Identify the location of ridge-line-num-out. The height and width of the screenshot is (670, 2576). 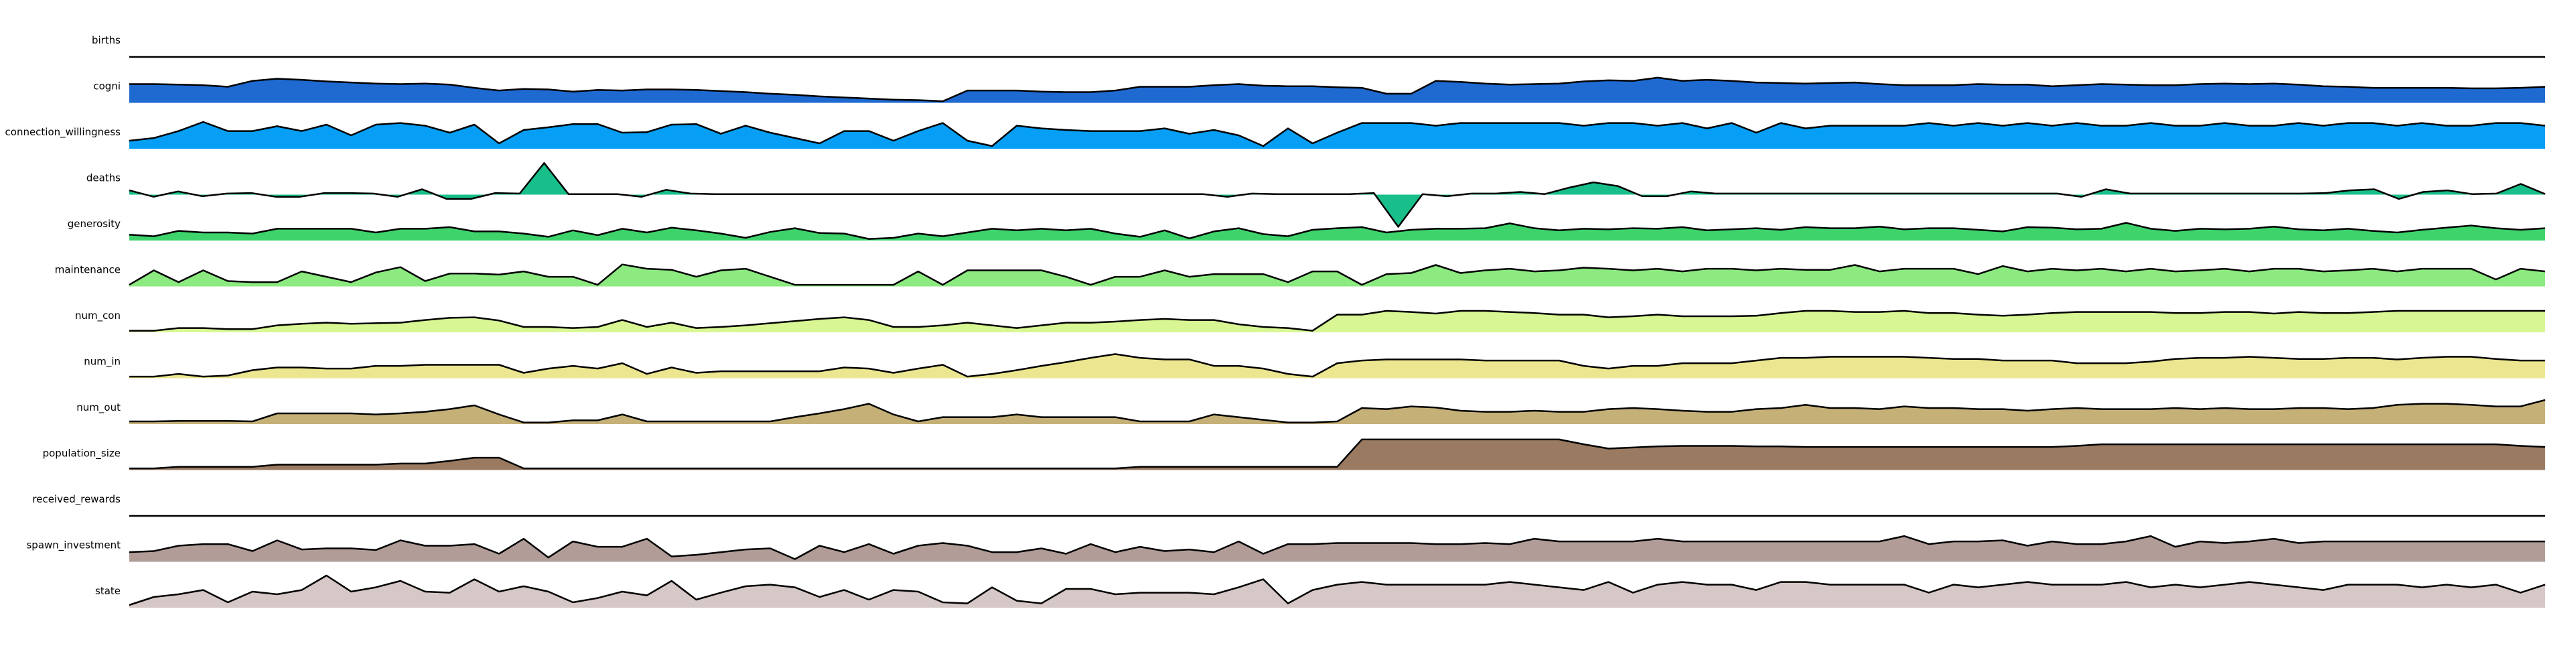
(1337, 411).